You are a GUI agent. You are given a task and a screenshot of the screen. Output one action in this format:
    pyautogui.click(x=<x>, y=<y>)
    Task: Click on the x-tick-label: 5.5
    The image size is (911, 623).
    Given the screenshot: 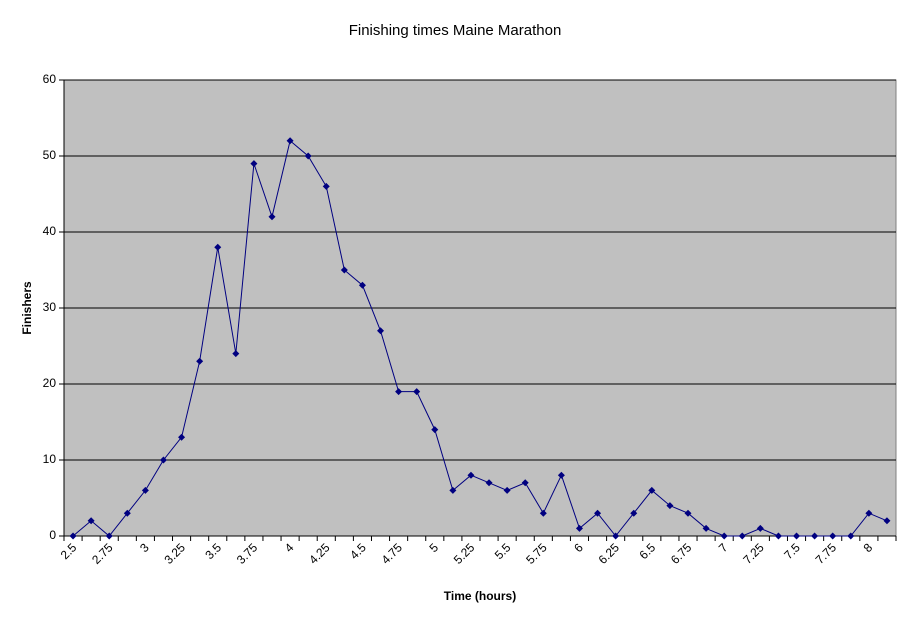 What is the action you would take?
    pyautogui.click(x=503, y=551)
    